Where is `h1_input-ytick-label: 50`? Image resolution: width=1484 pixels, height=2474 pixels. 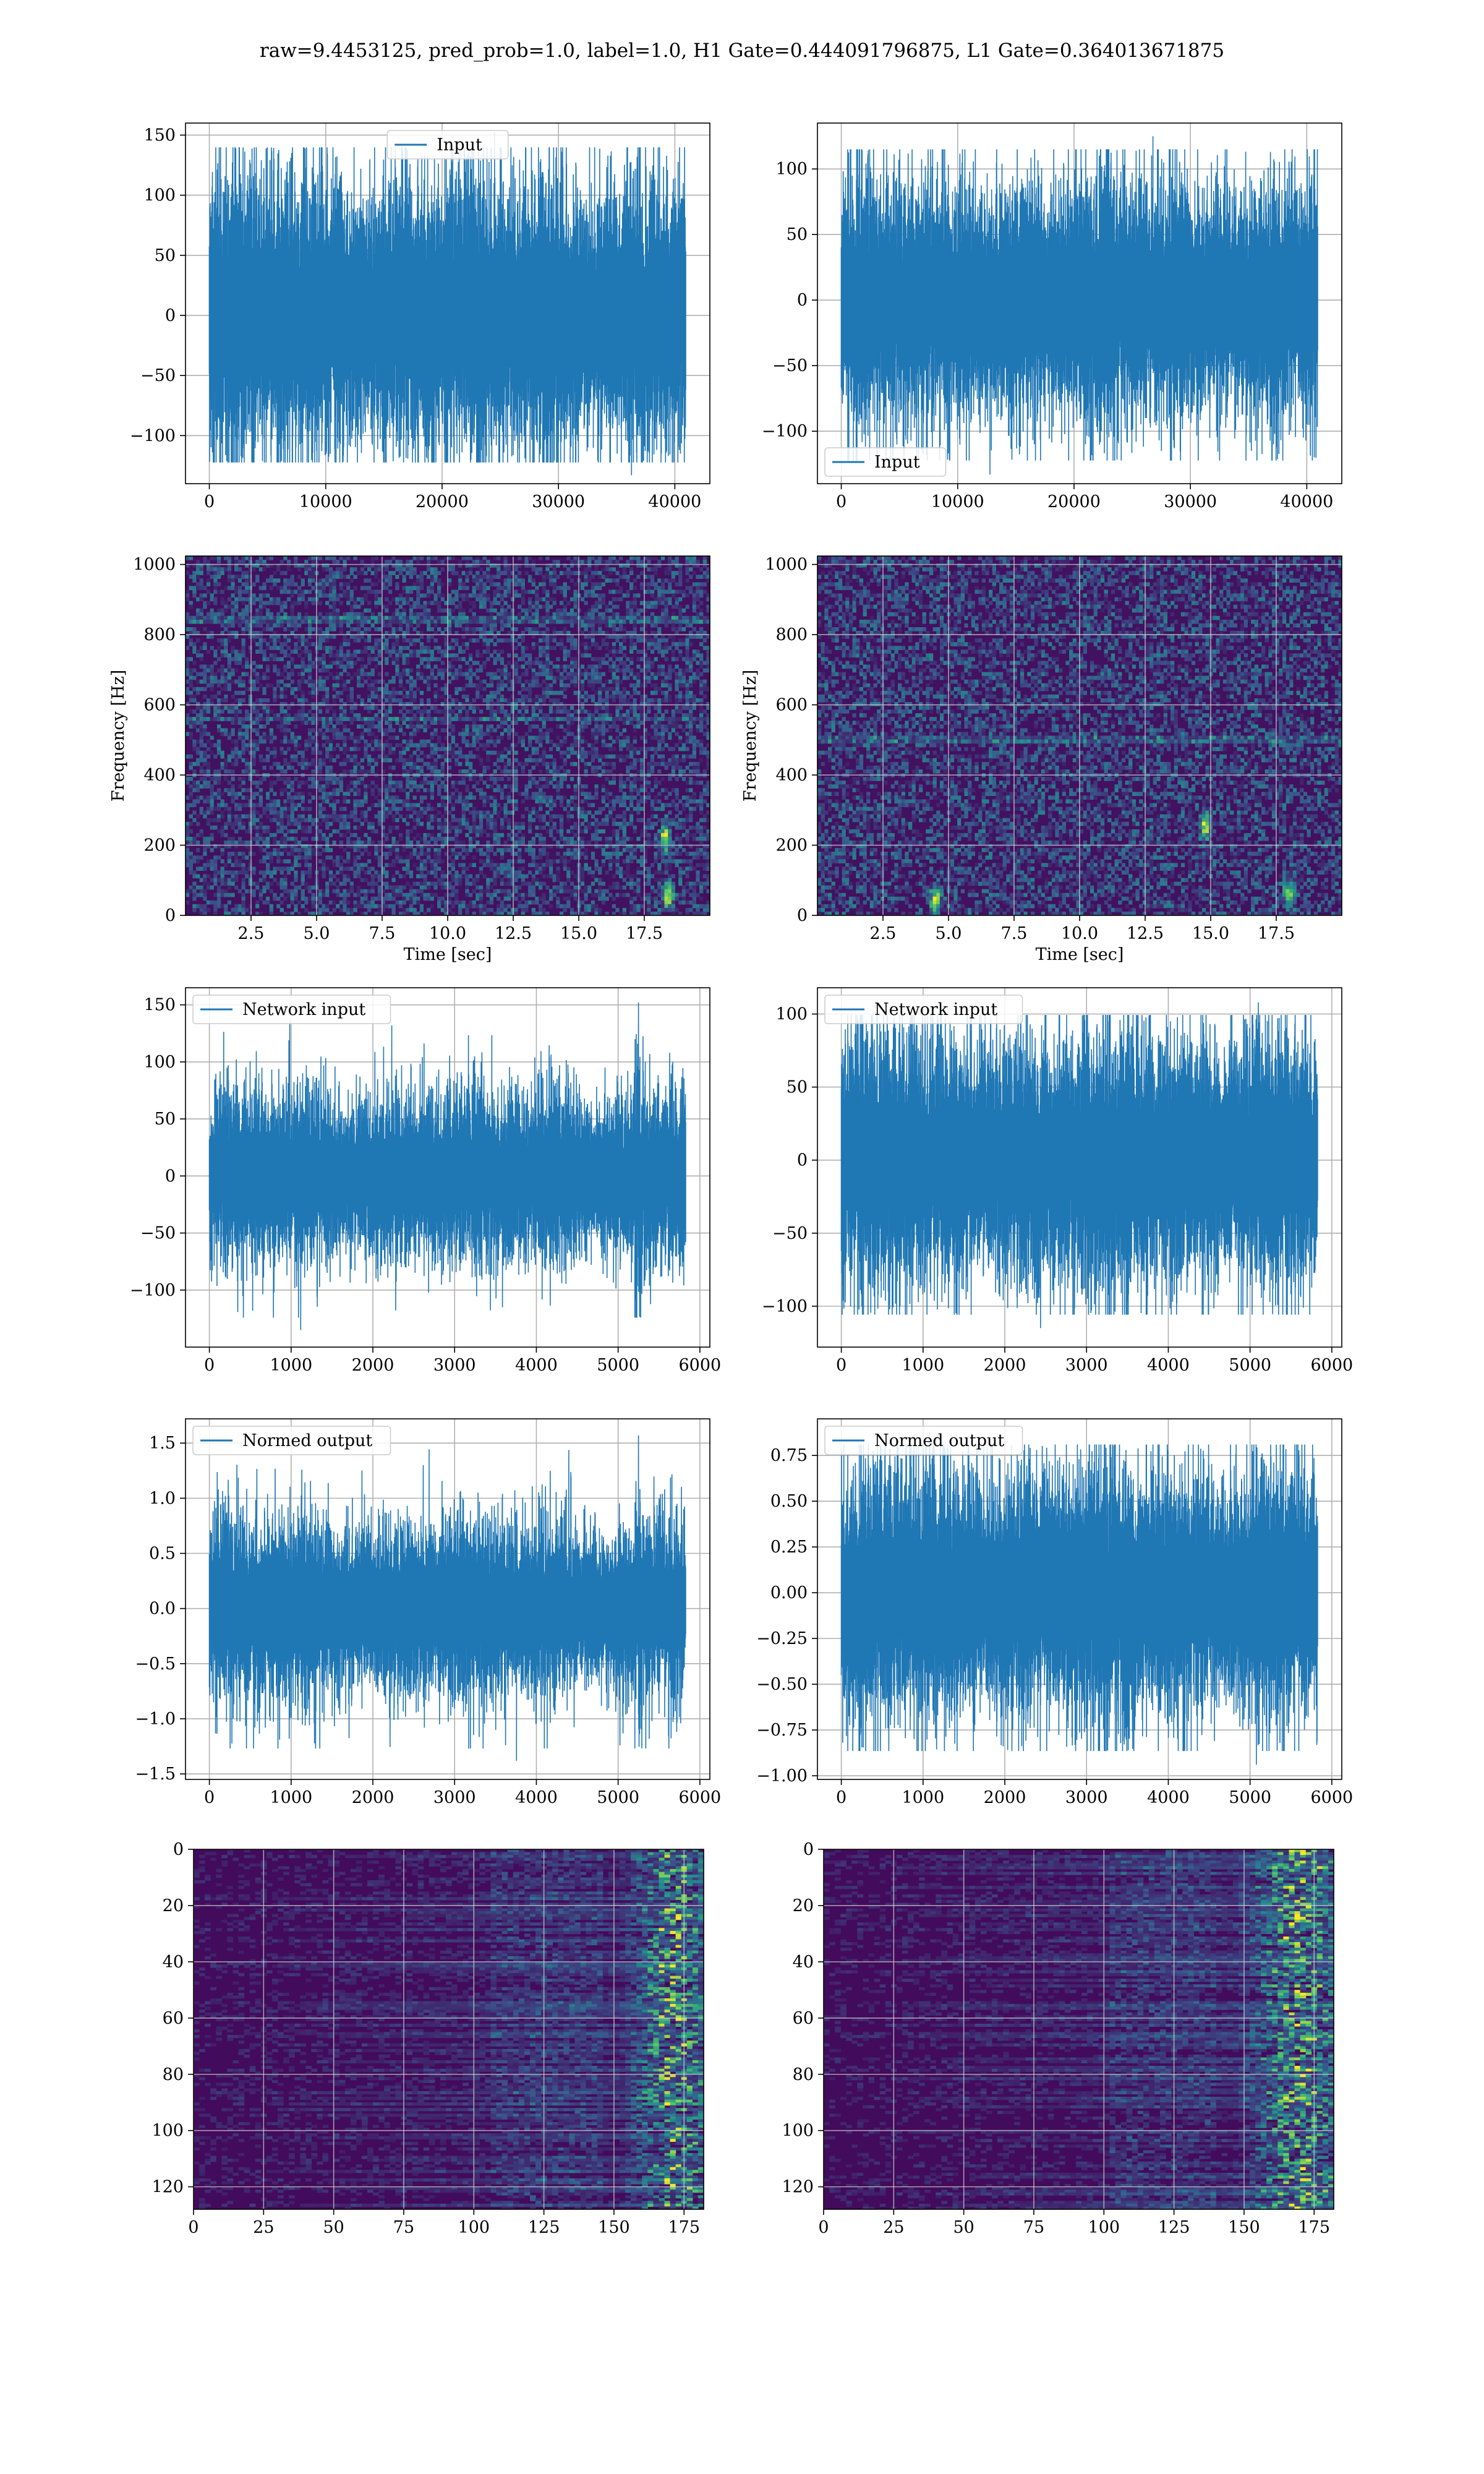
h1_input-ytick-label: 50 is located at coordinates (165, 255).